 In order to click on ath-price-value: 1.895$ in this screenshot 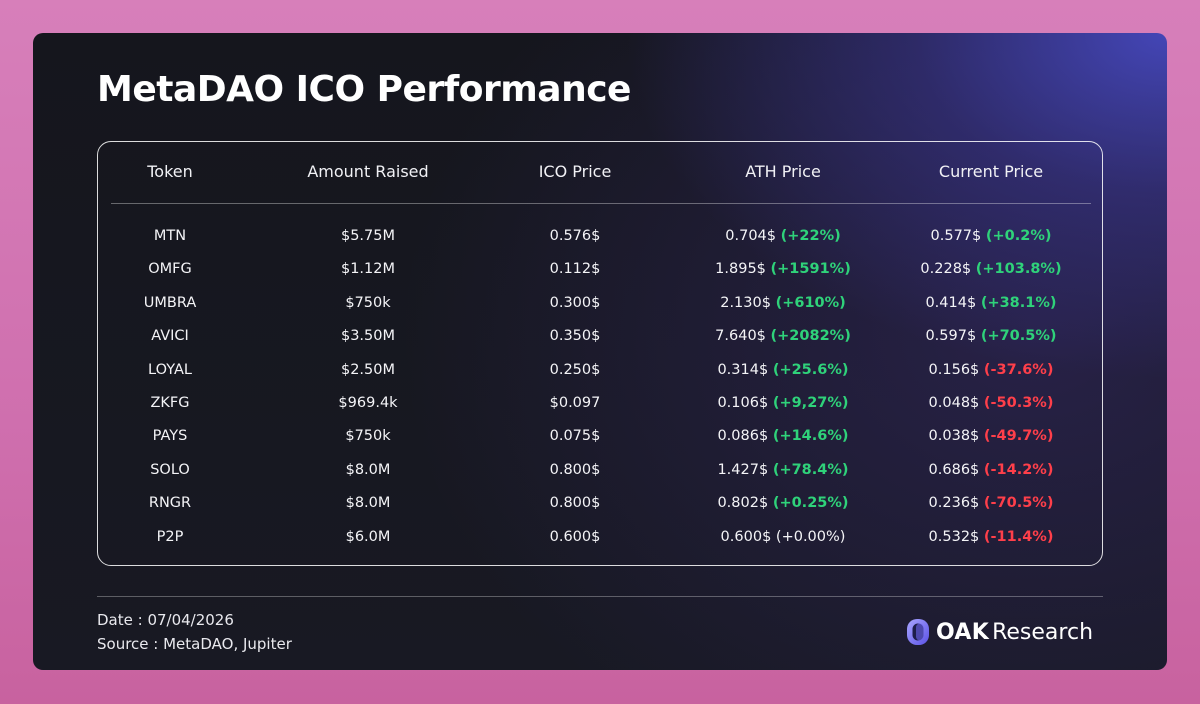, I will do `click(740, 269)`.